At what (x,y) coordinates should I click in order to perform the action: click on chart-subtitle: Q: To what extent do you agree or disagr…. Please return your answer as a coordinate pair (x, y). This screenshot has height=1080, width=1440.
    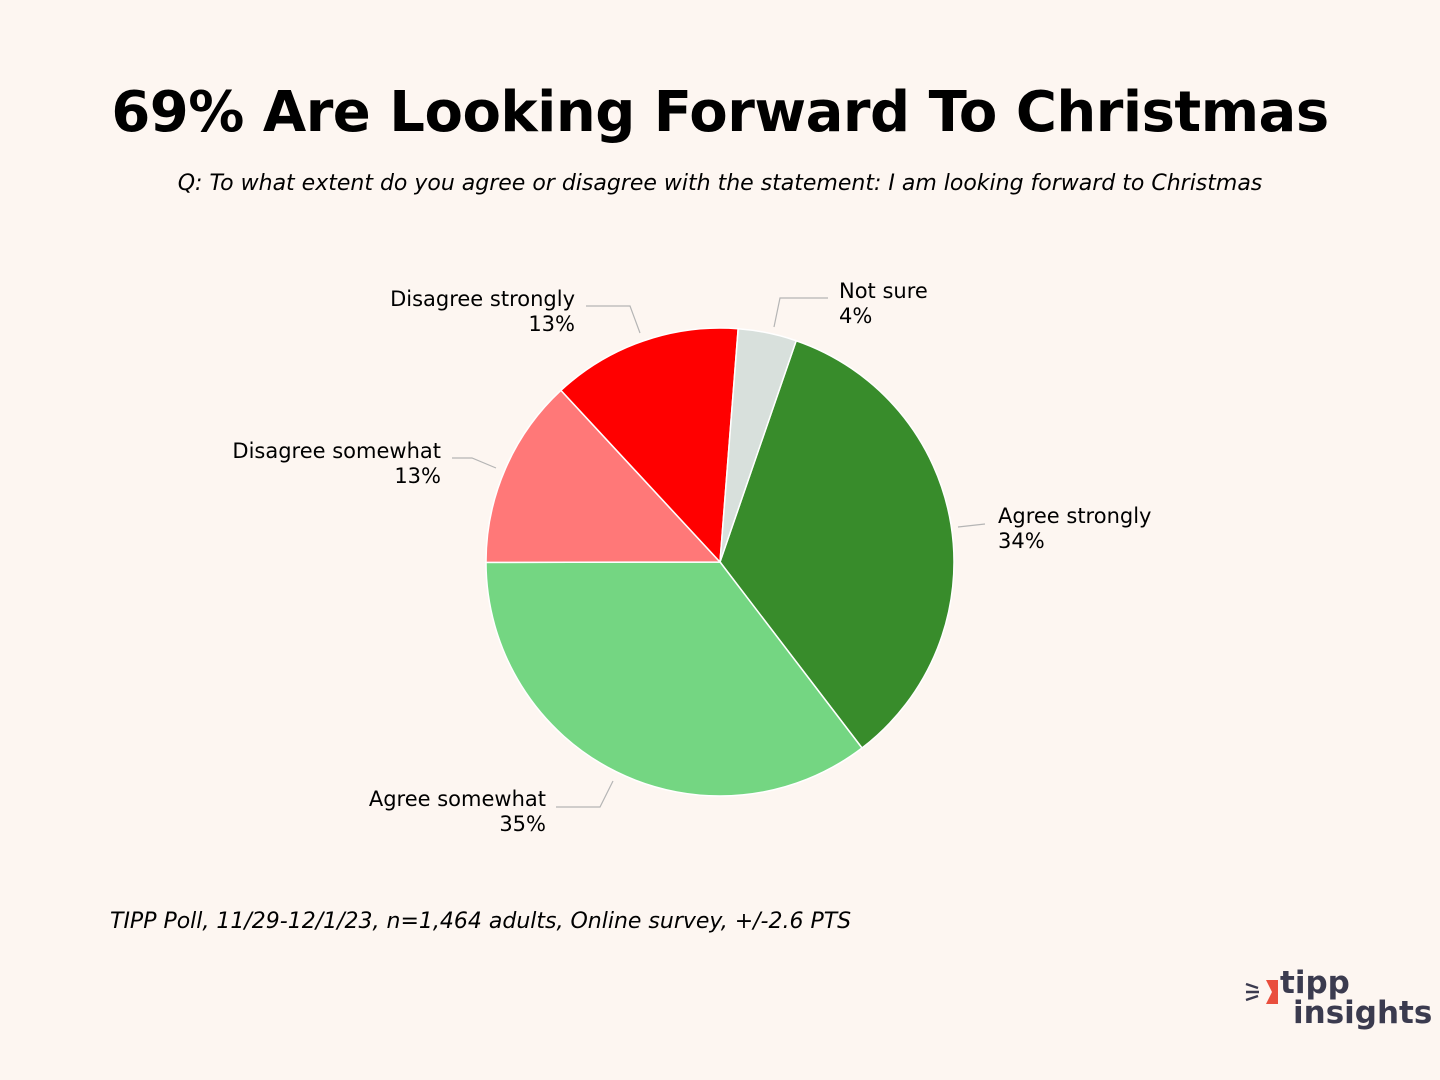
    Looking at the image, I should click on (720, 183).